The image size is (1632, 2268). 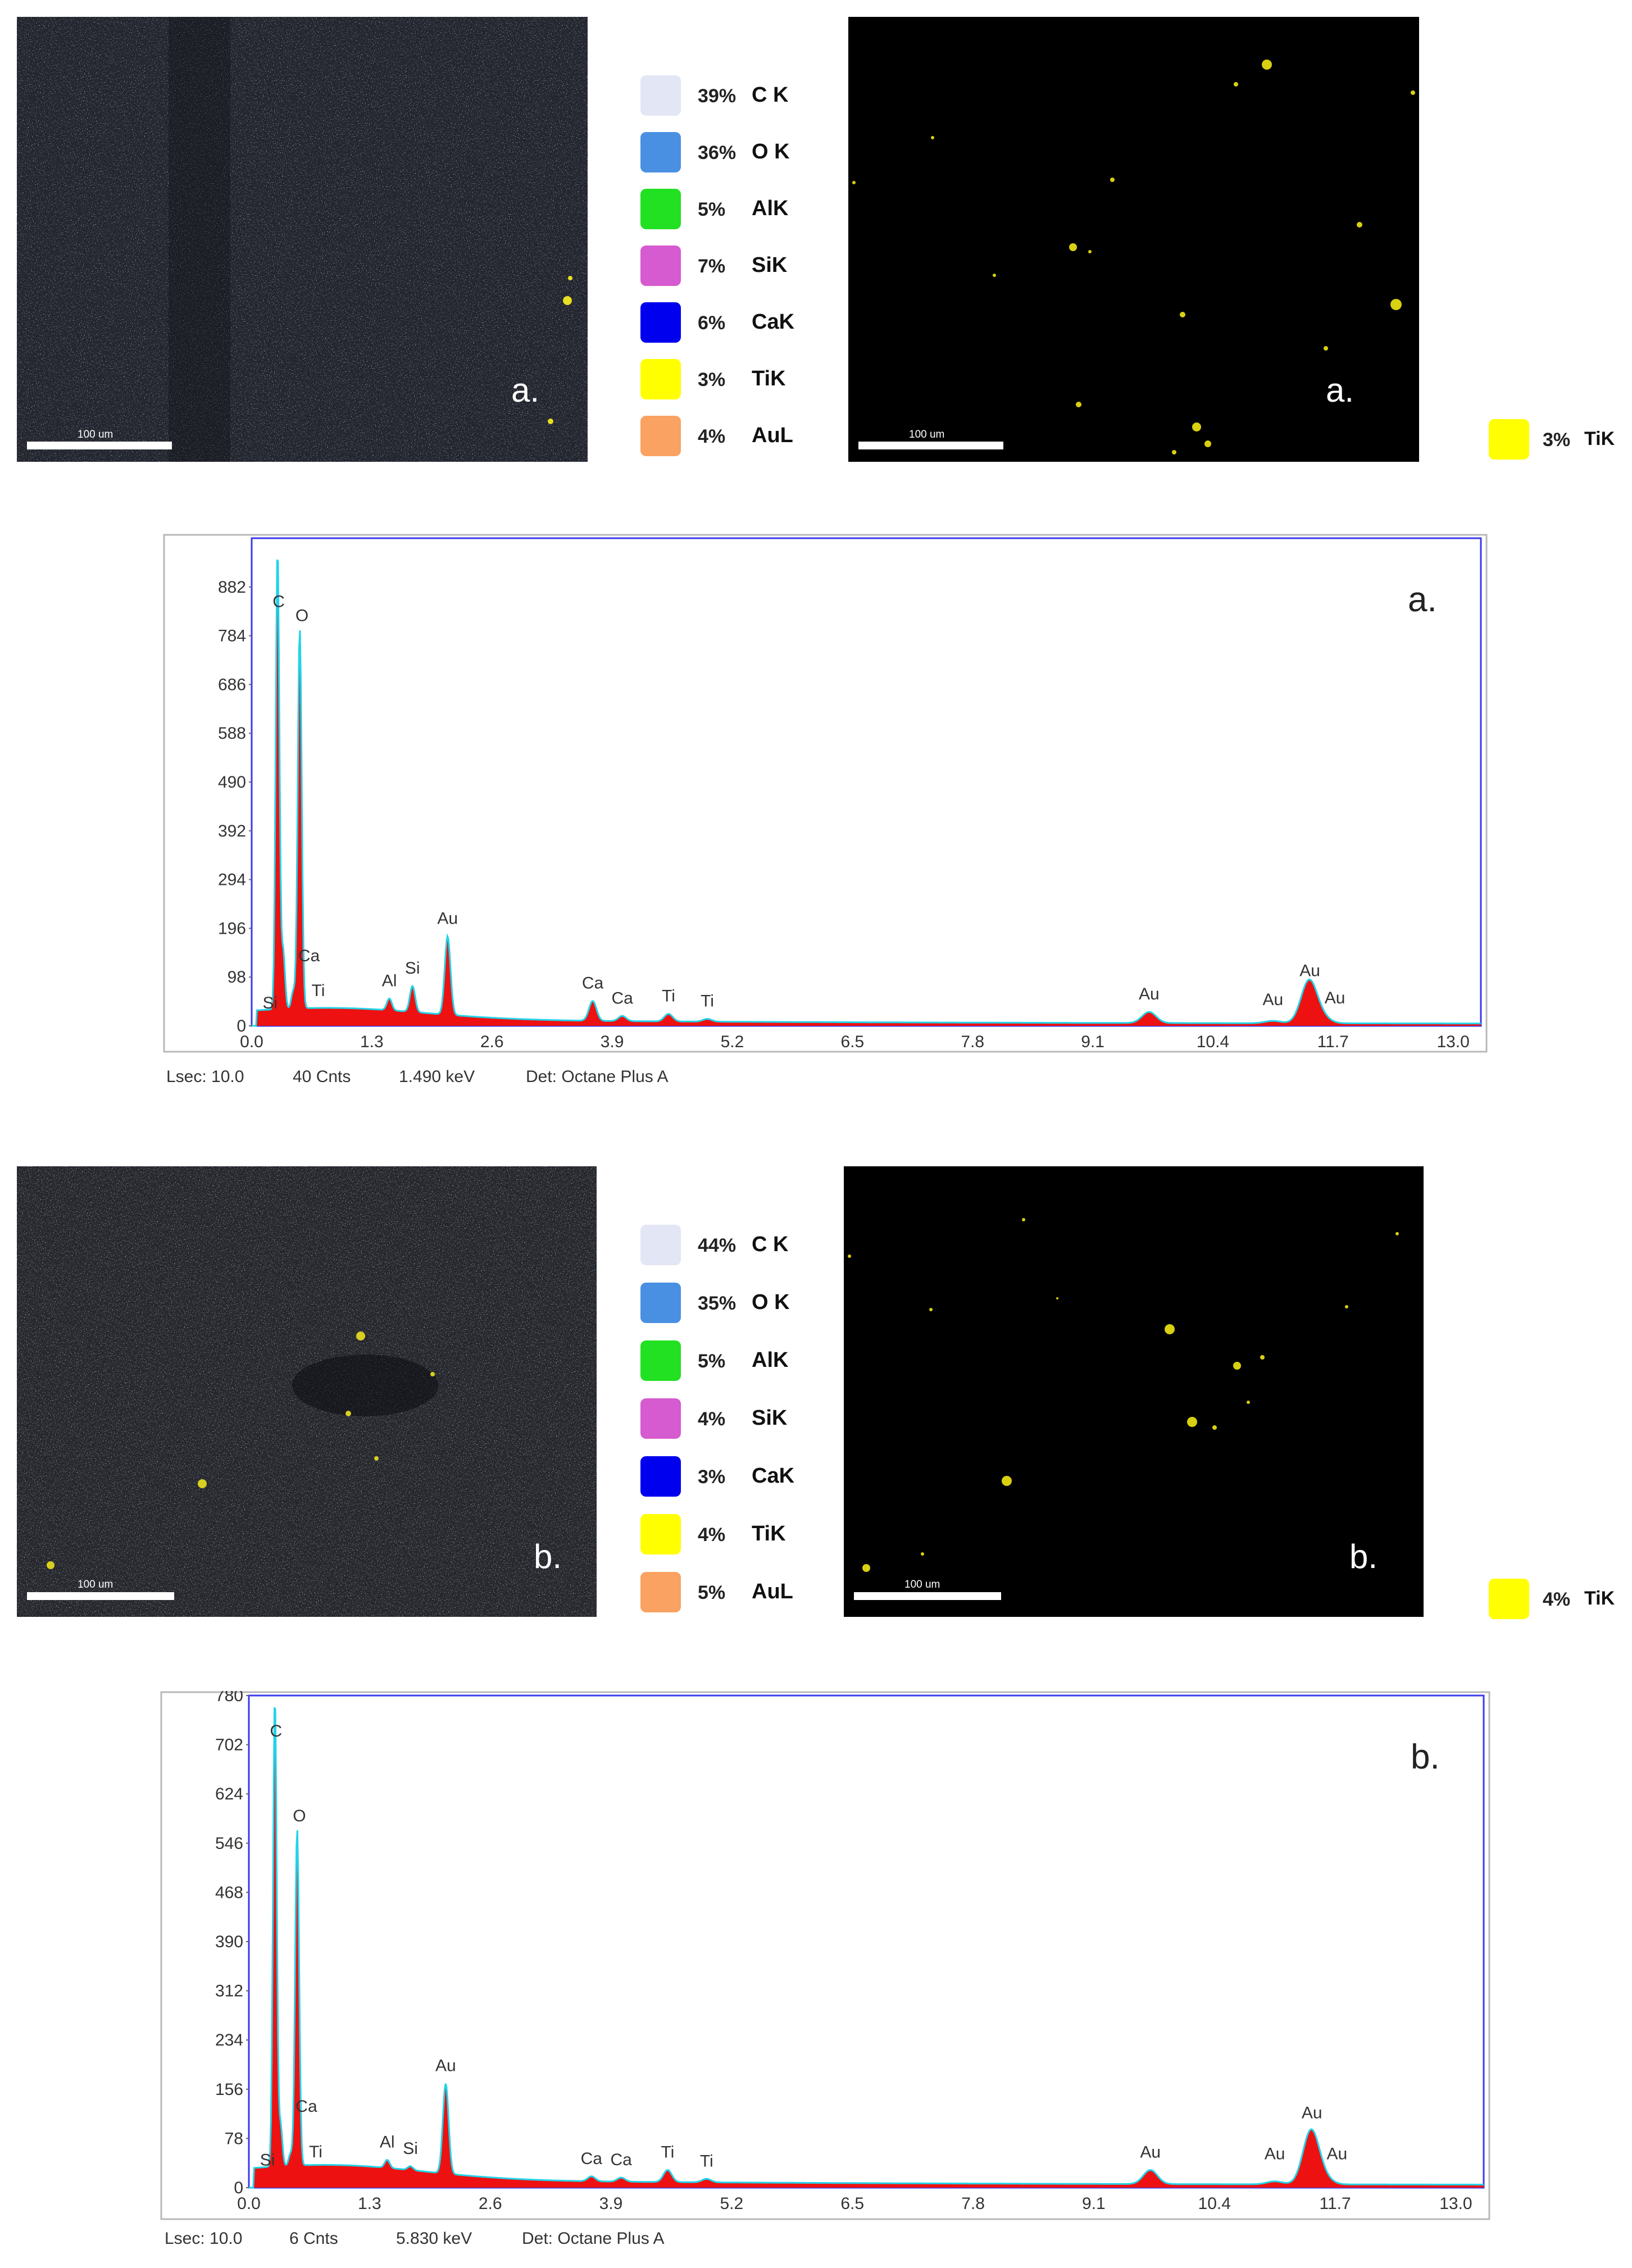 What do you see at coordinates (660, 209) in the screenshot?
I see `swatch-al` at bounding box center [660, 209].